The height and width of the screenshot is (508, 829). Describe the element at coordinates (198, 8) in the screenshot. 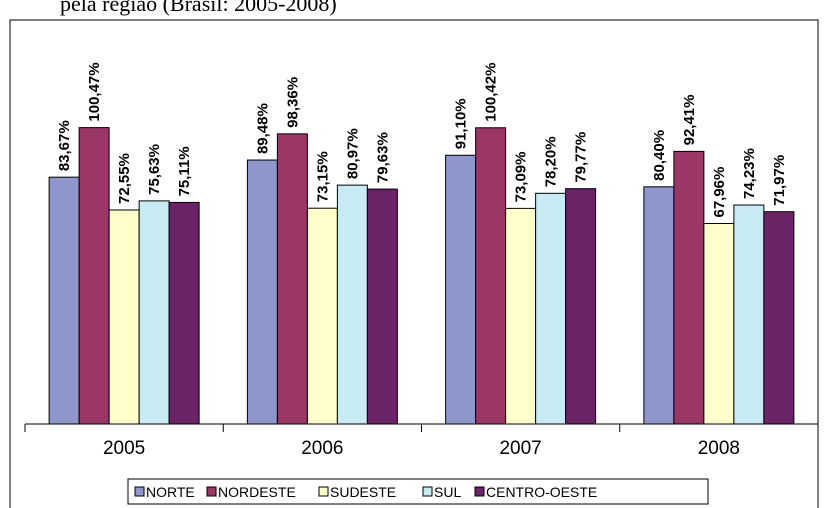

I see `chart-caption: pela região (Brasil: 2005-2008)` at that location.